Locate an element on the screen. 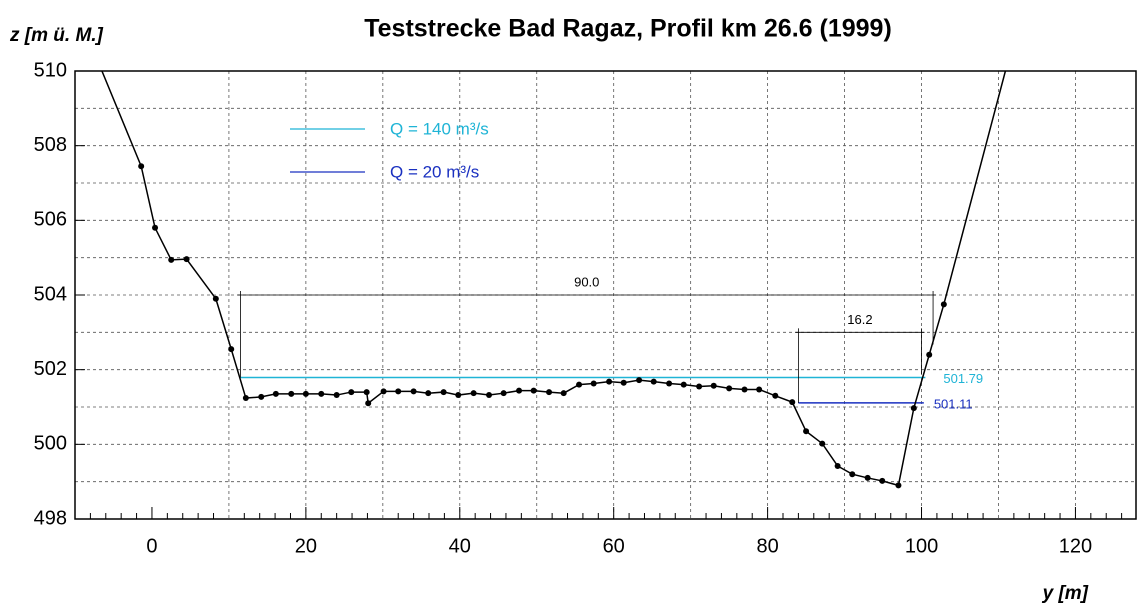 The height and width of the screenshot is (610, 1137). dimension-label: 16.2 is located at coordinates (859, 319).